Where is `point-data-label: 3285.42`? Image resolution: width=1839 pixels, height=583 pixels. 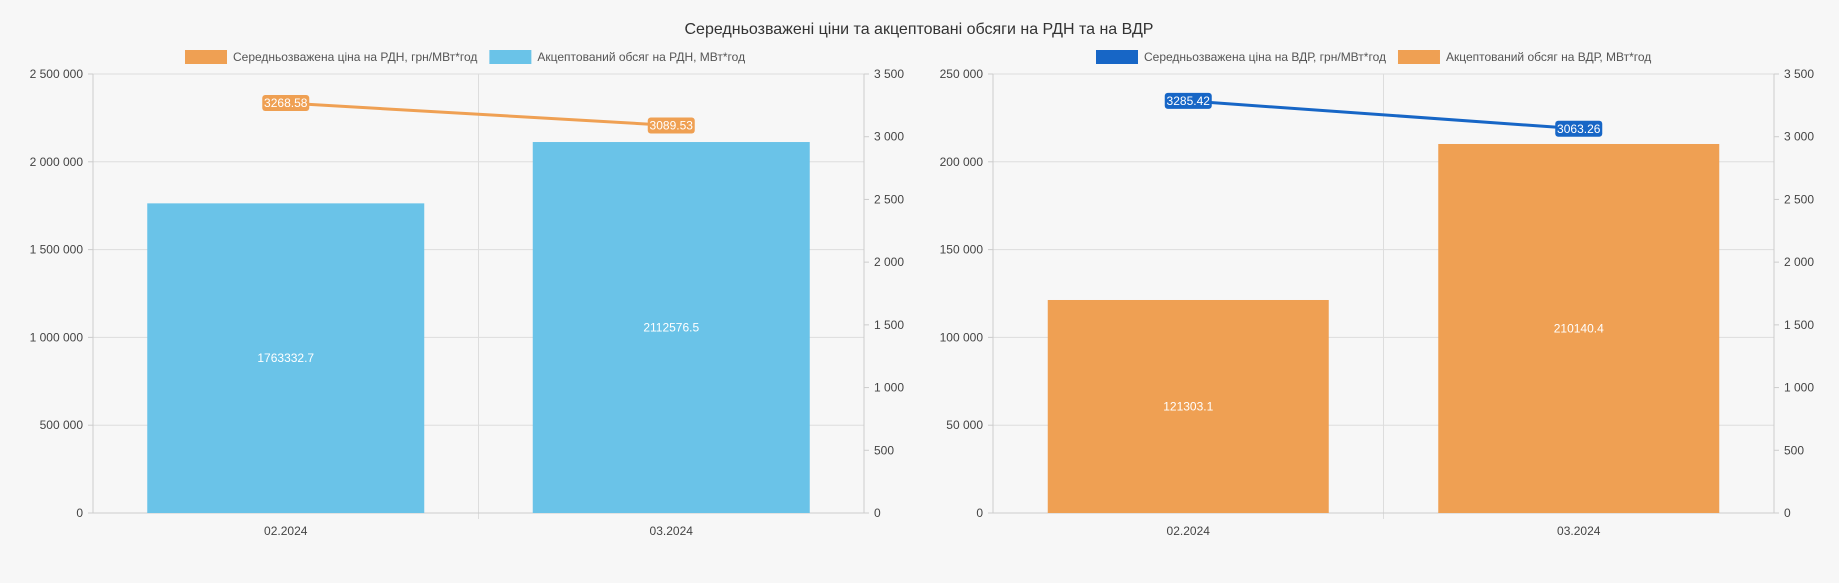 point-data-label: 3285.42 is located at coordinates (1189, 101).